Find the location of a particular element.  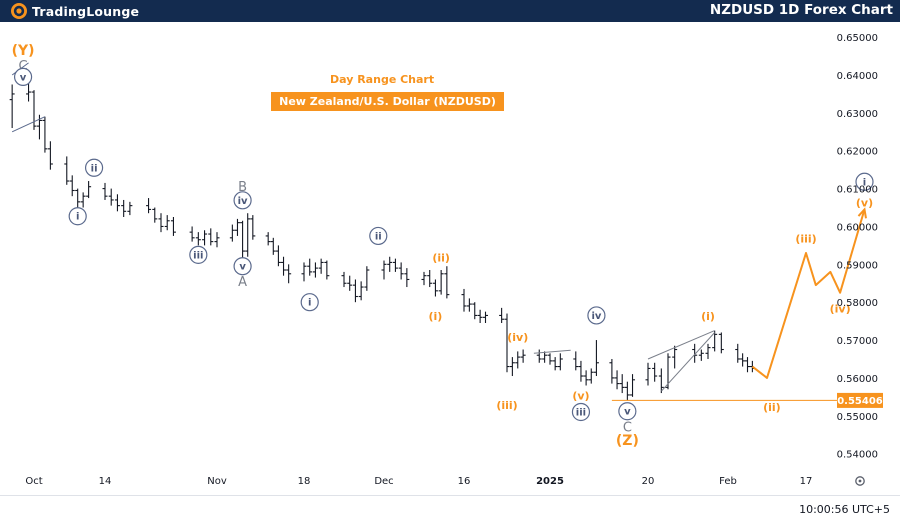

wave-label-text: (i) is located at coordinates (708, 316).